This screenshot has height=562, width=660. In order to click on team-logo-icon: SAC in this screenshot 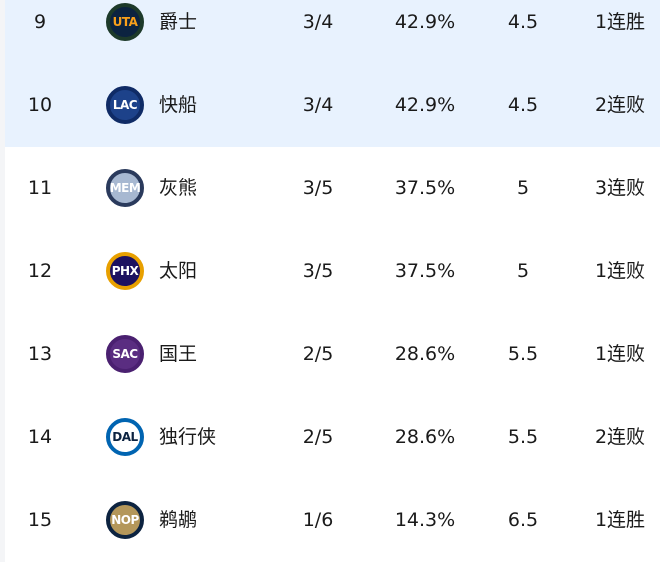, I will do `click(125, 354)`.